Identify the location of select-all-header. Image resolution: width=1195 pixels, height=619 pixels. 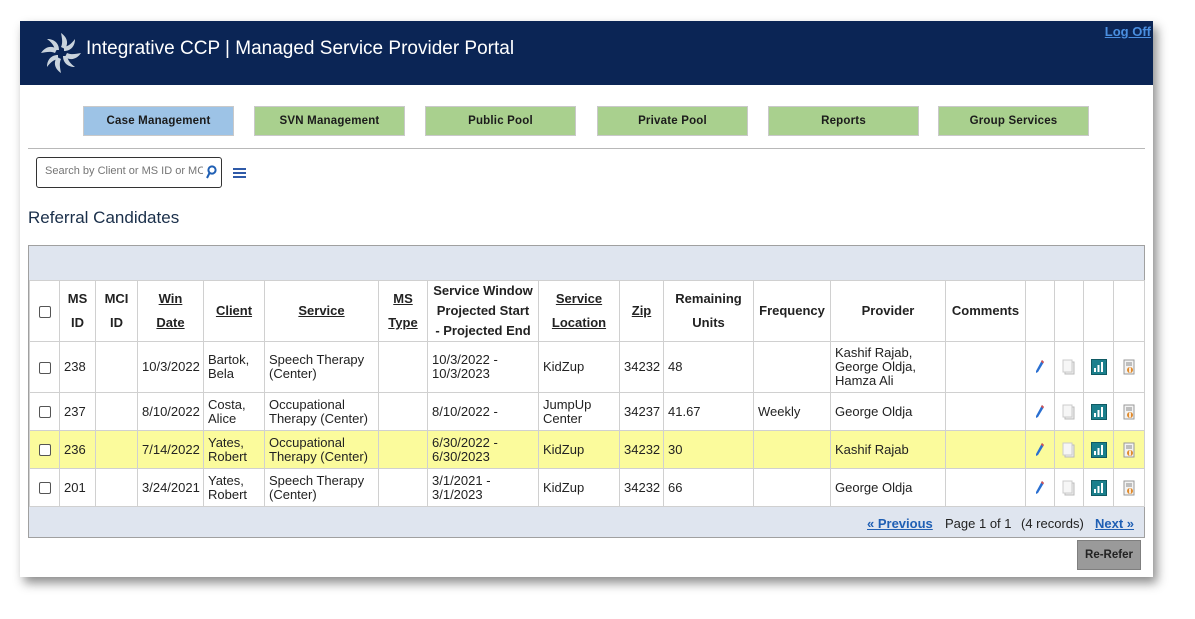
(44, 311).